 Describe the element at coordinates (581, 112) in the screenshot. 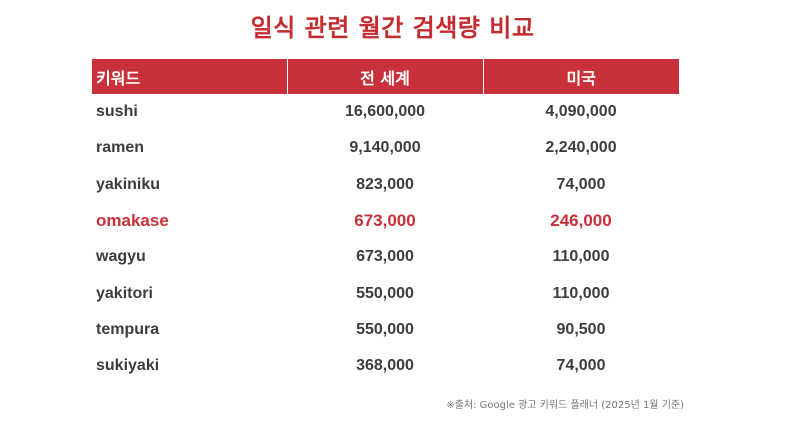

I see `us-volume-cell: 4,090,000` at that location.